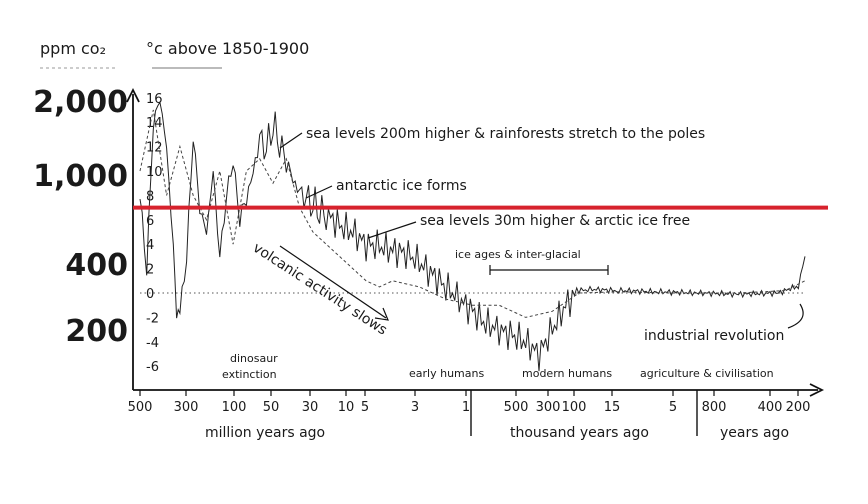  Describe the element at coordinates (249, 374) in the screenshot. I see `epoch-dinosaur-extinction-line2: extinction` at that location.